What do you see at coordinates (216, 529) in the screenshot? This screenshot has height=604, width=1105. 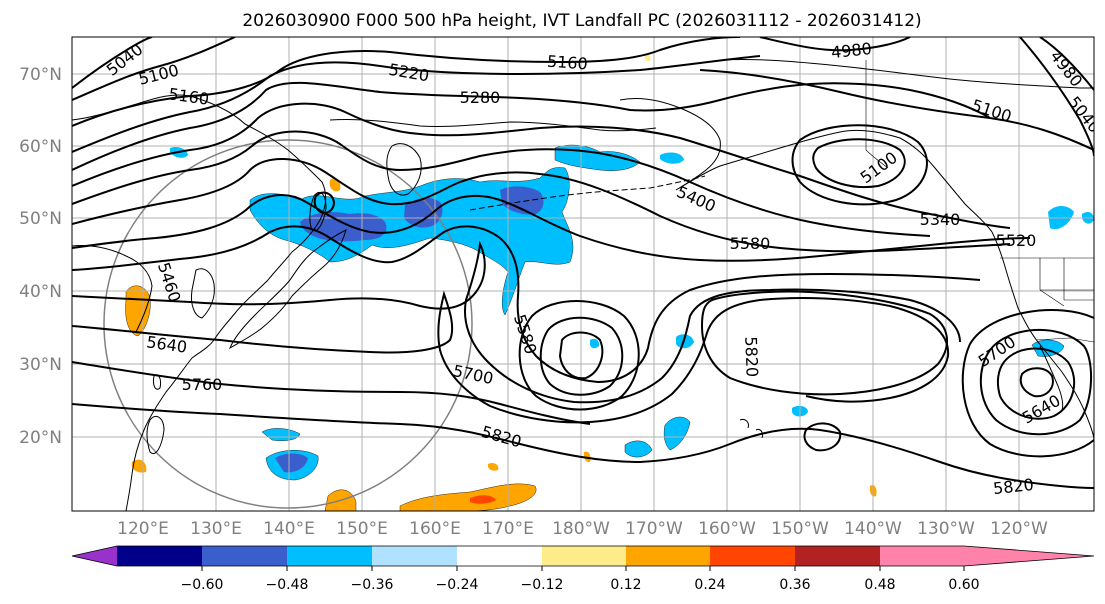 I see `lon-label: 130°E` at bounding box center [216, 529].